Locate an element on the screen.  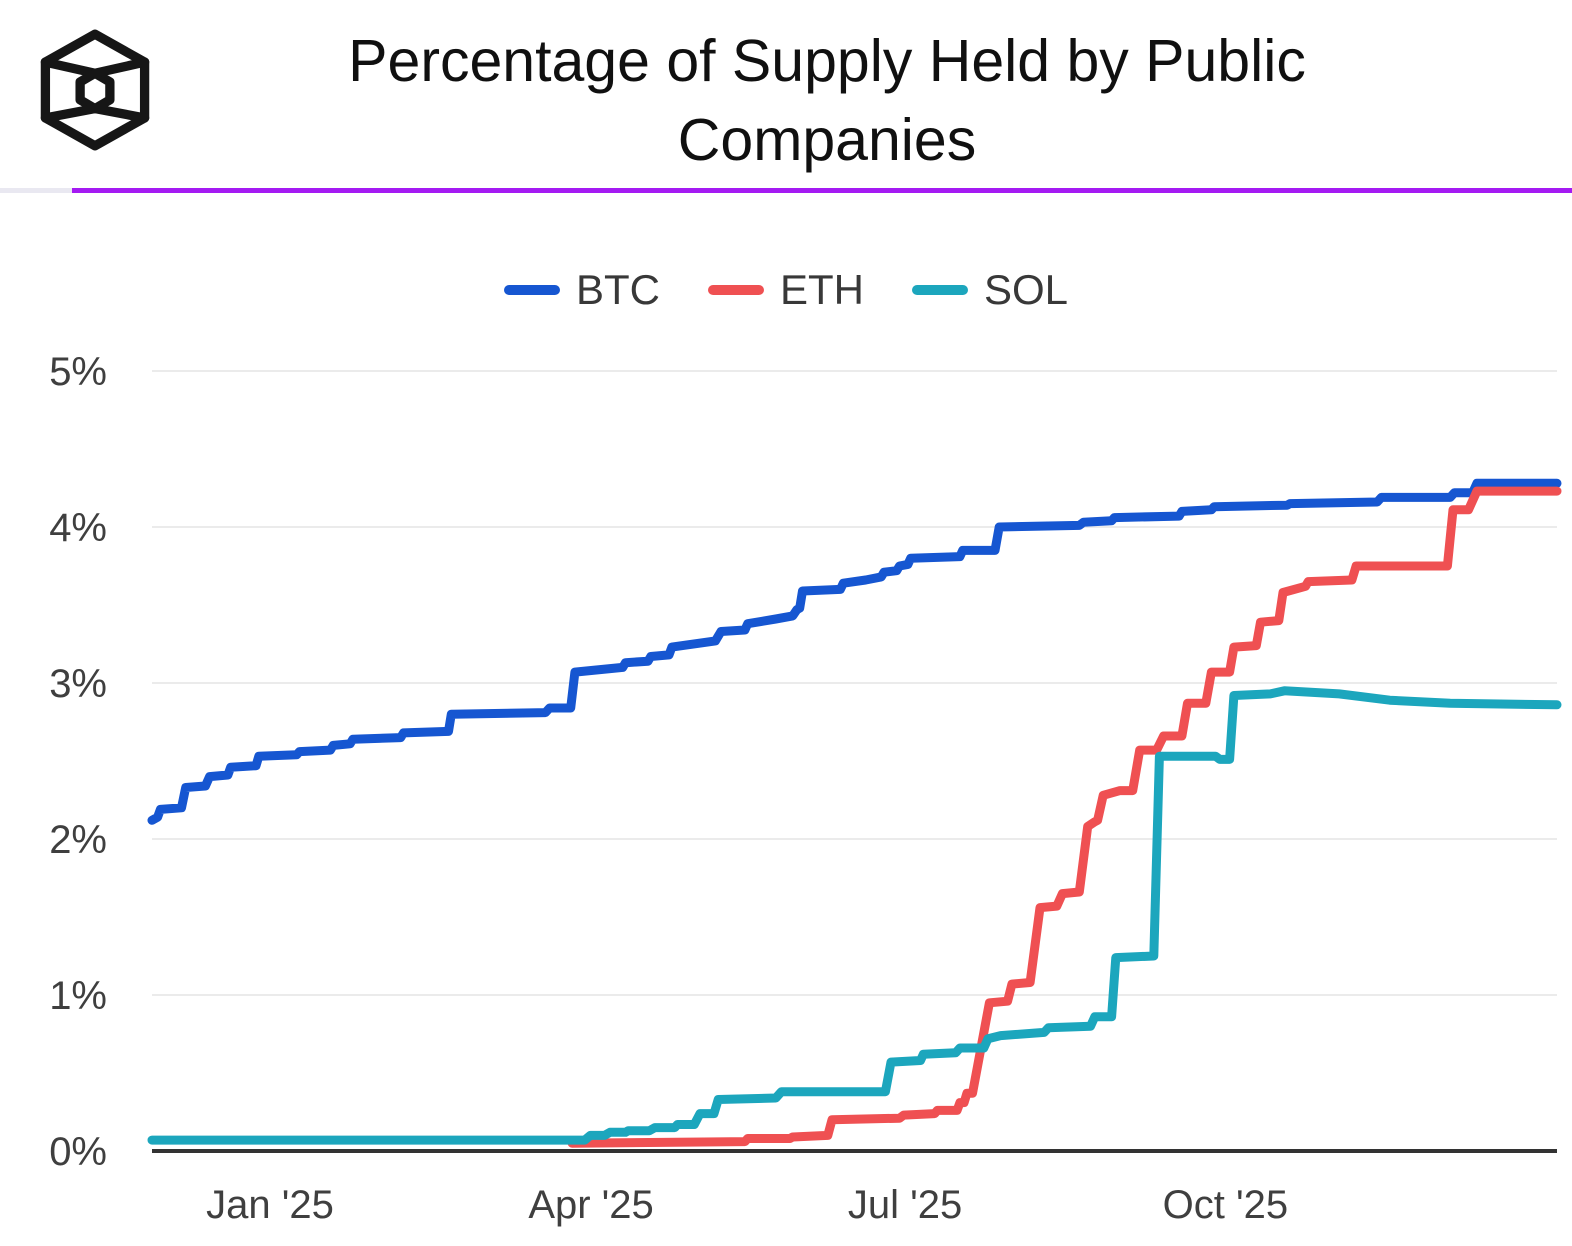
legend-label-eth: ETH is located at coordinates (821, 289).